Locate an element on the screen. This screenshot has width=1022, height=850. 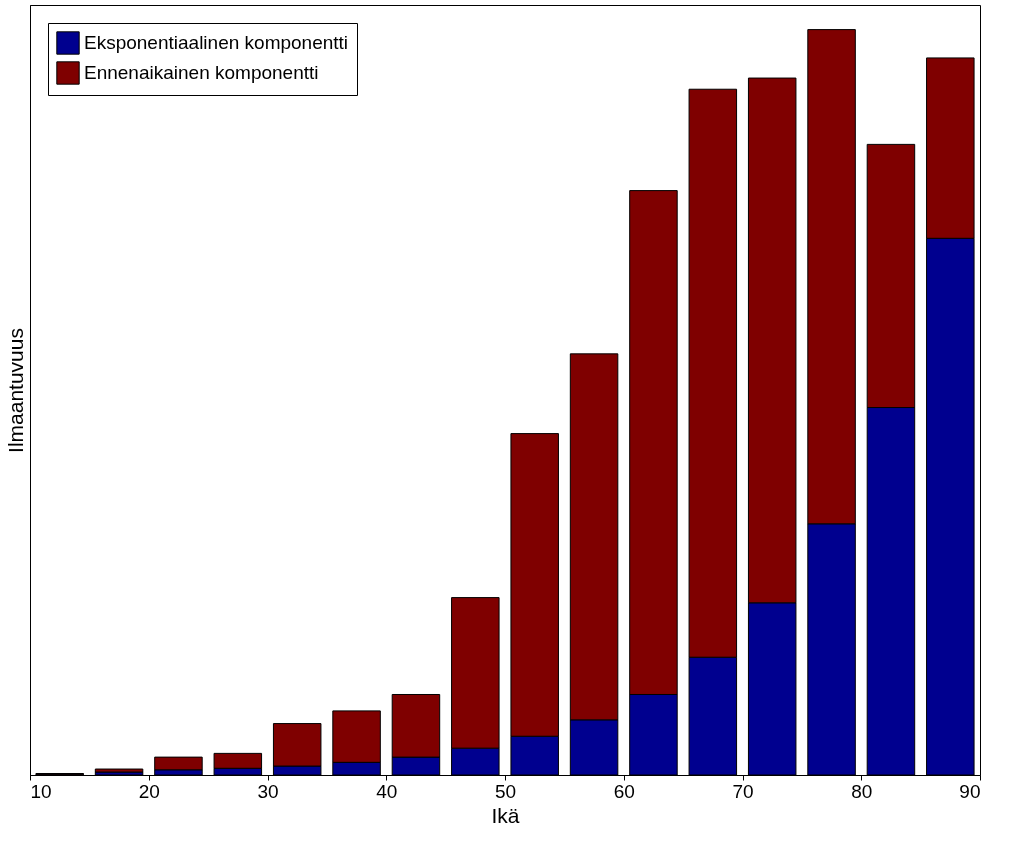
x-tick-label: 20 is located at coordinates (149, 791).